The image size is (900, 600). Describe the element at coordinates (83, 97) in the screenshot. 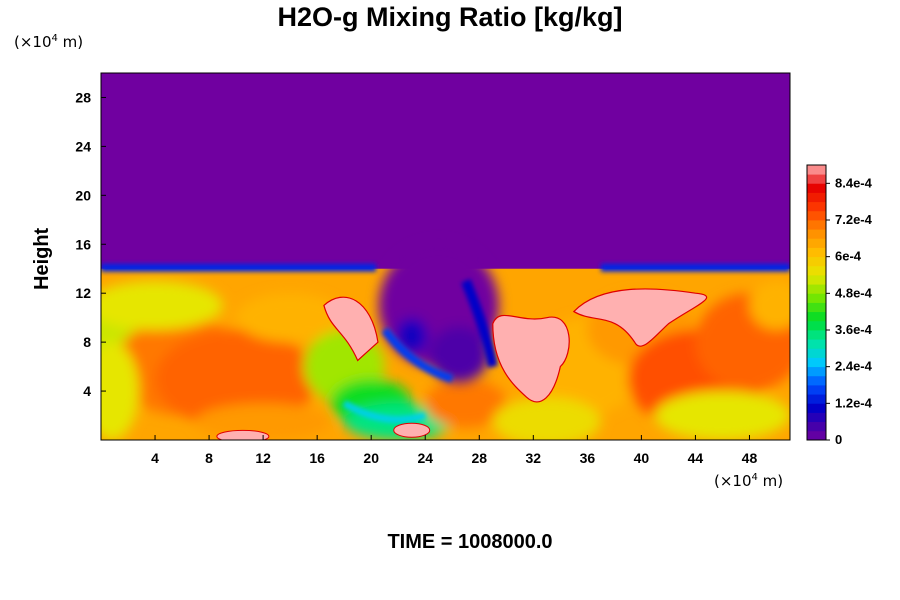

I see `y-tick-label: 28` at that location.